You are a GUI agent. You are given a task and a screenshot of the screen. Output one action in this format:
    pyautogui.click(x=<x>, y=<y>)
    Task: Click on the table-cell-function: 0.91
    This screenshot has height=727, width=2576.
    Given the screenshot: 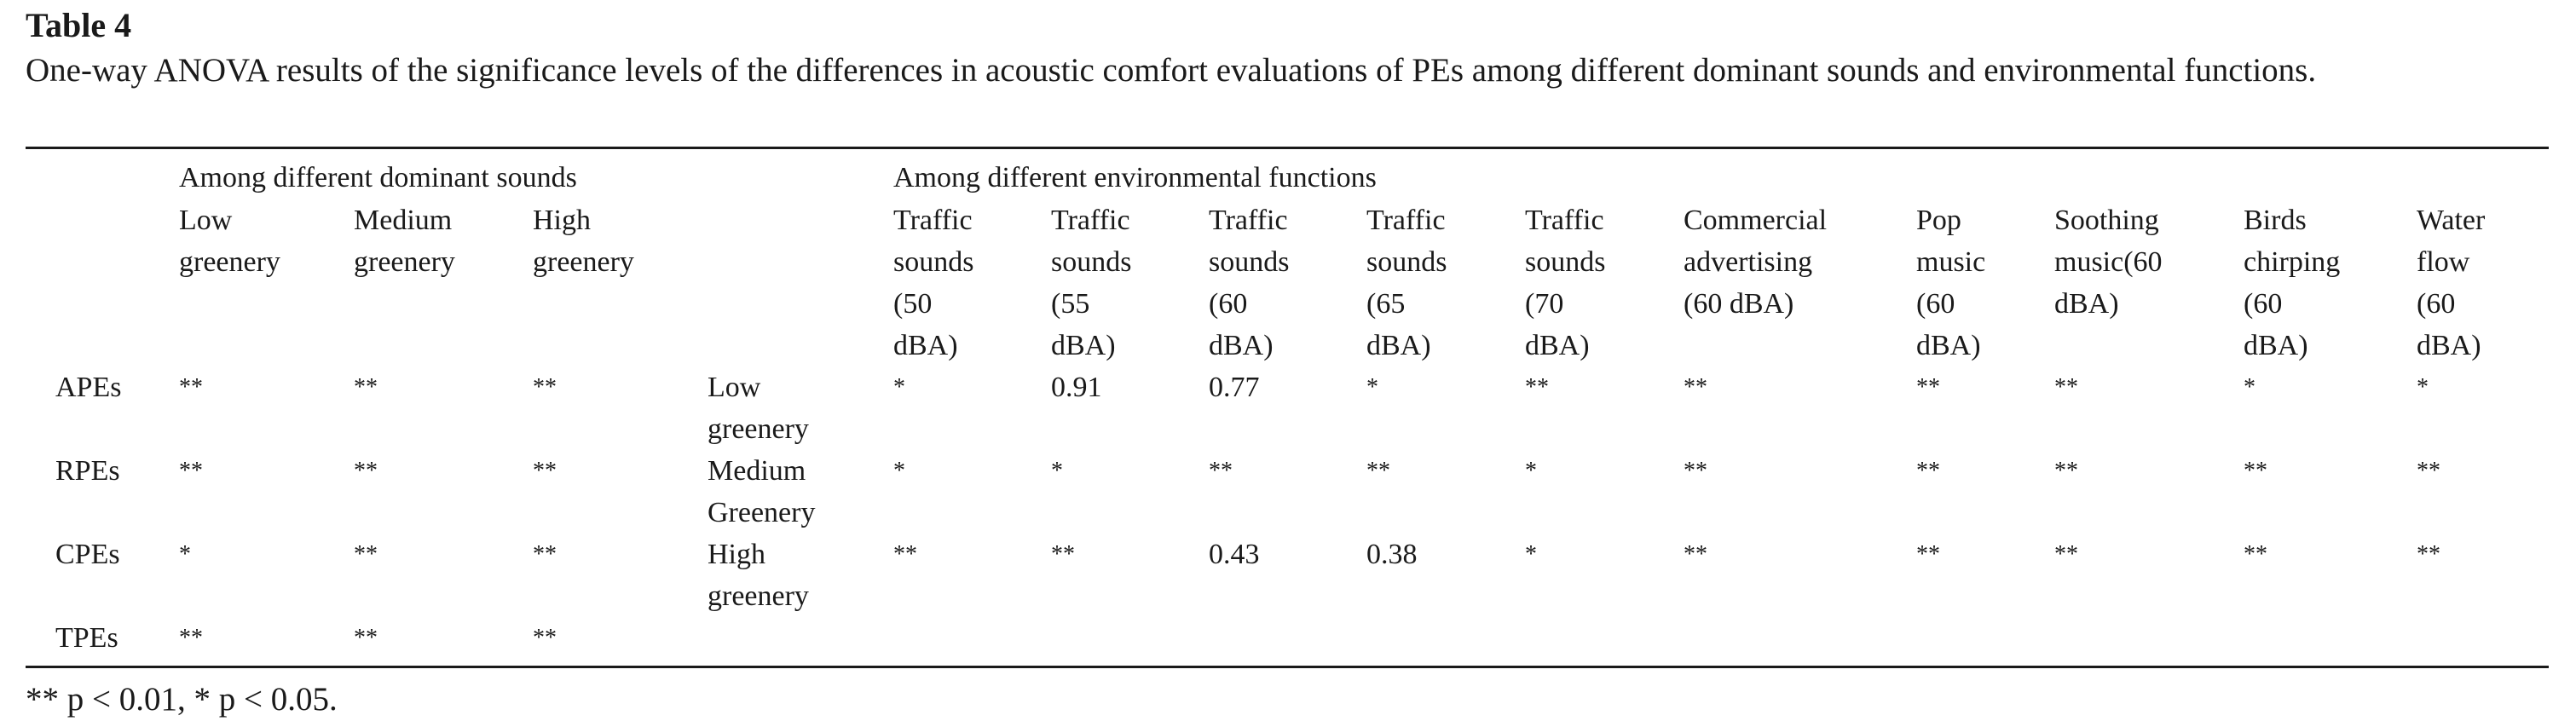 What is the action you would take?
    pyautogui.click(x=1076, y=387)
    